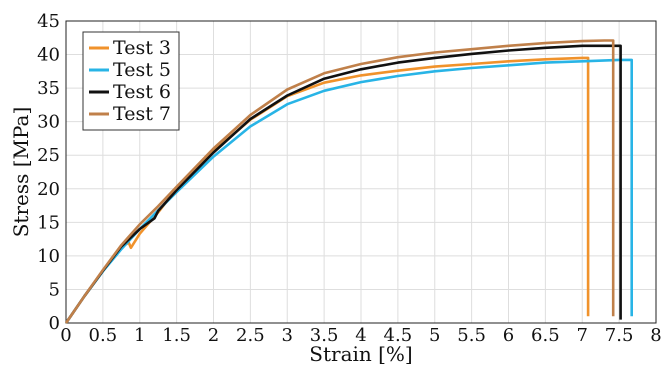  What do you see at coordinates (398, 335) in the screenshot?
I see `x-tick-label: 4.5` at bounding box center [398, 335].